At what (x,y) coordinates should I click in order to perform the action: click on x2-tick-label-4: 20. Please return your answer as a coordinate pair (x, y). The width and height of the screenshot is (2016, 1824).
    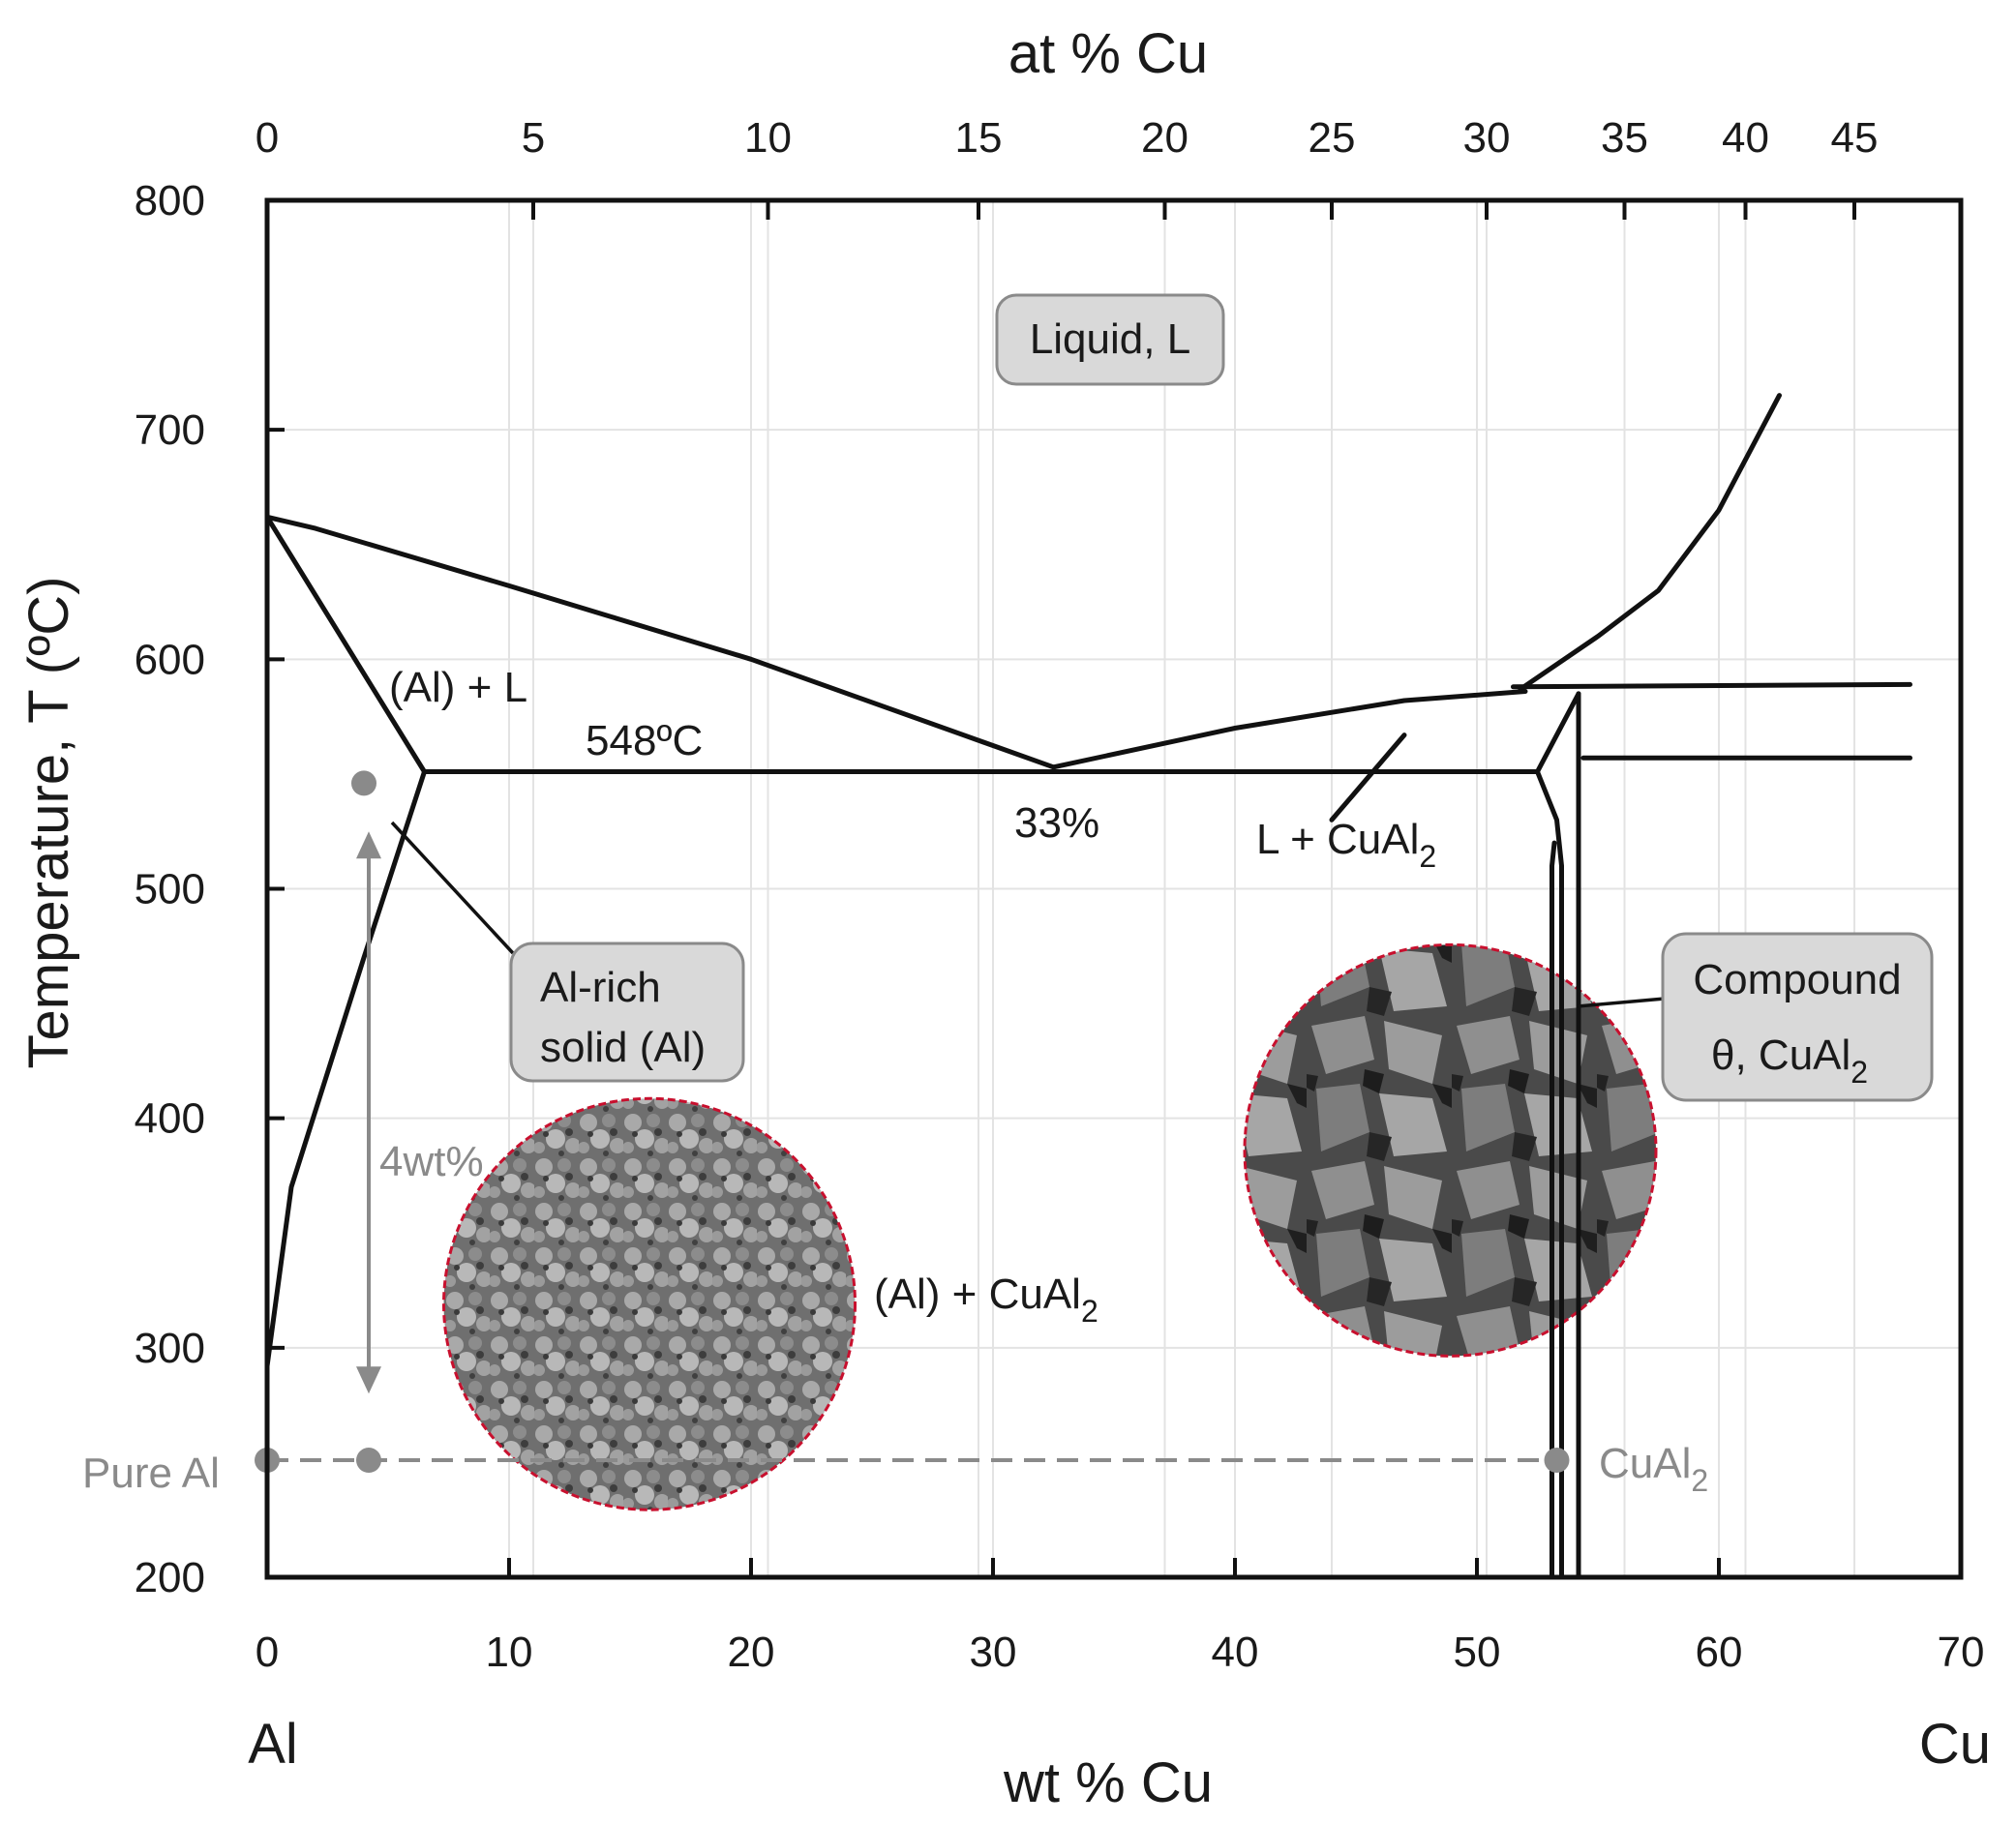
    Looking at the image, I should click on (1165, 138).